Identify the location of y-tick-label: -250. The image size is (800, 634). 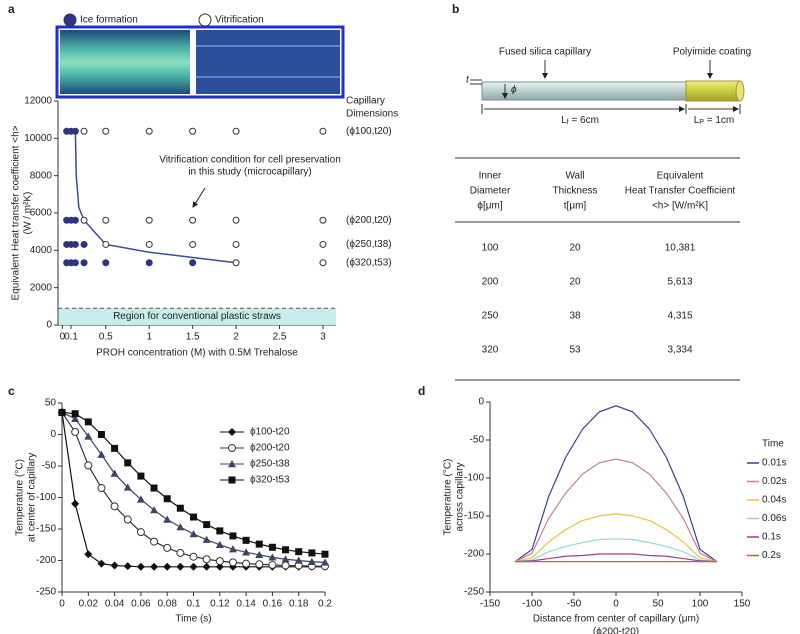
(474, 592).